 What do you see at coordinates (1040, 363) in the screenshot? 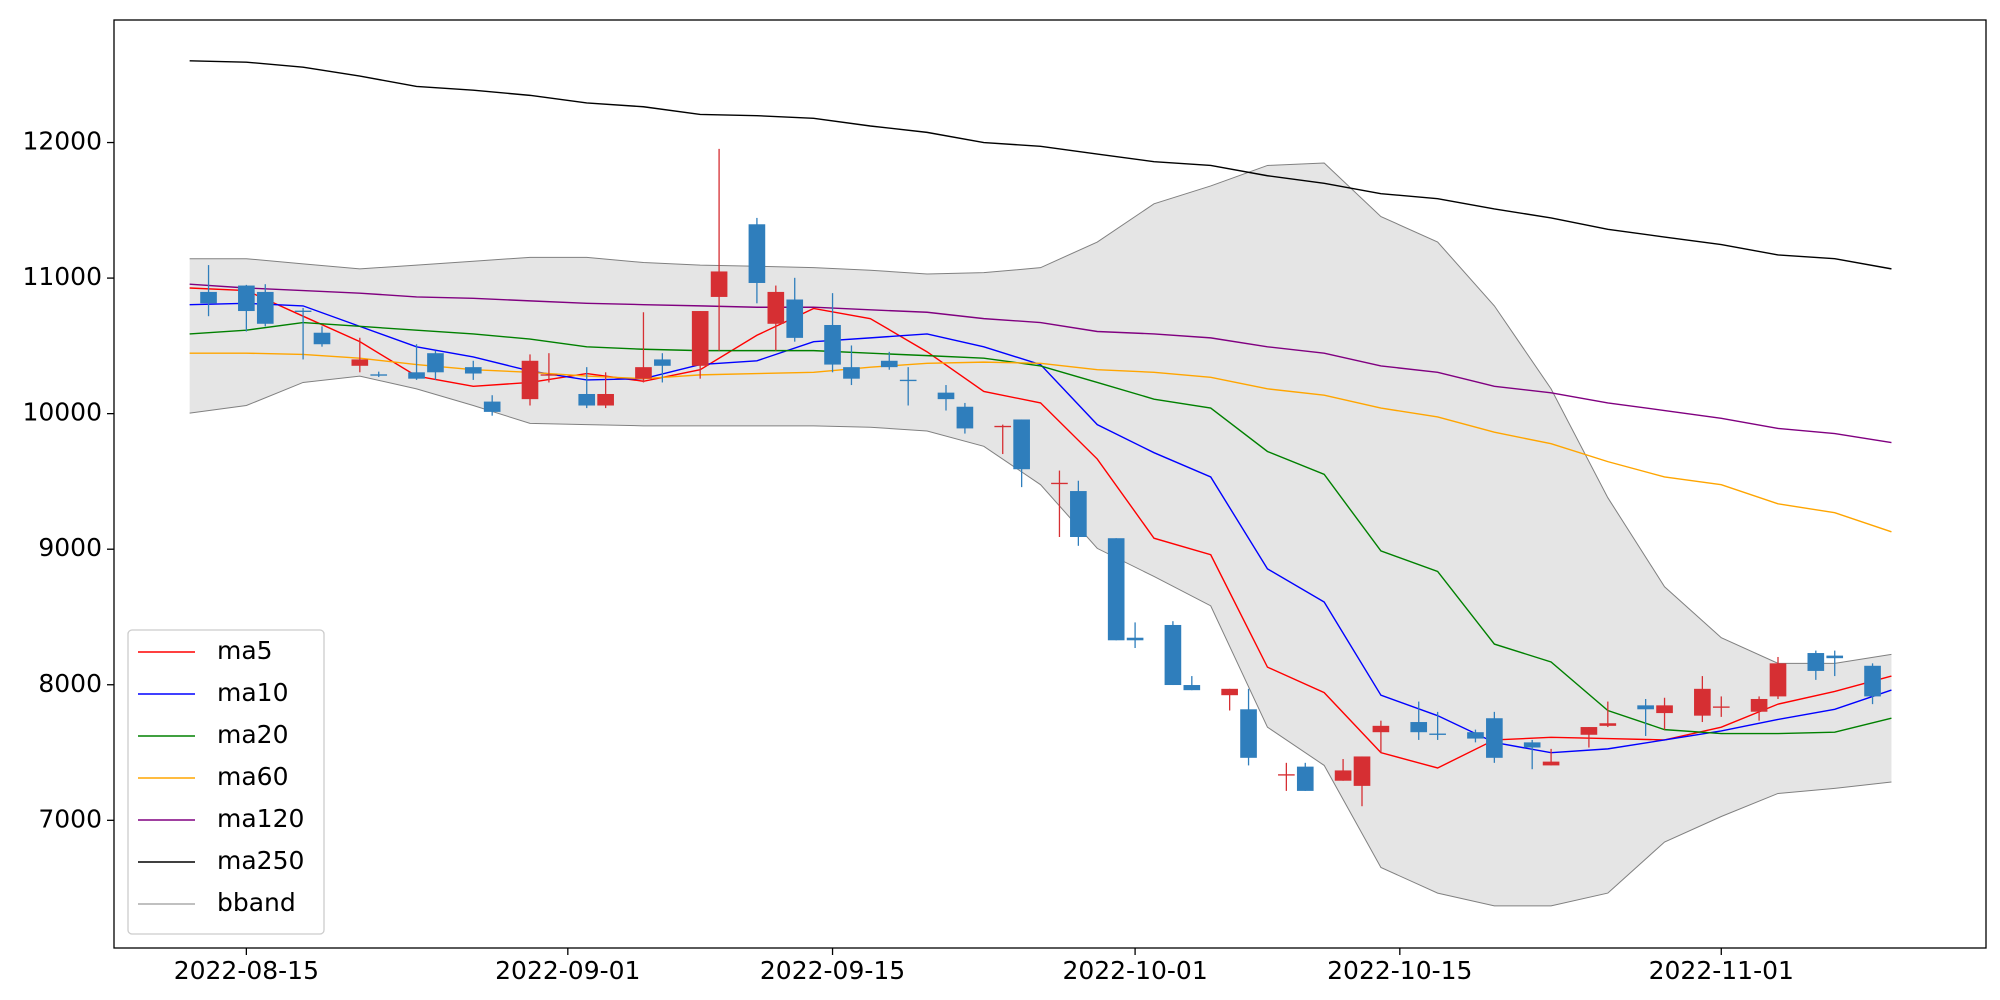
I see `ma-line` at bounding box center [1040, 363].